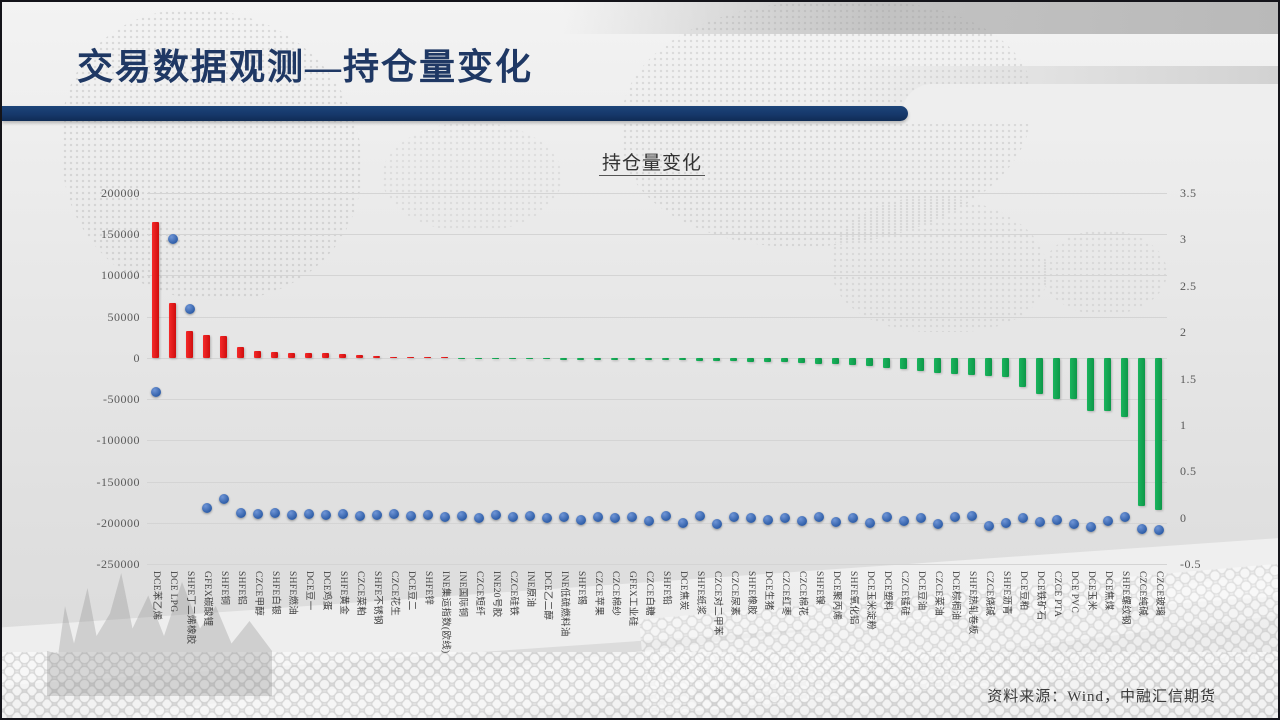 The height and width of the screenshot is (720, 1280). What do you see at coordinates (887, 591) in the screenshot?
I see `x-axis-label: DCE塑料` at bounding box center [887, 591].